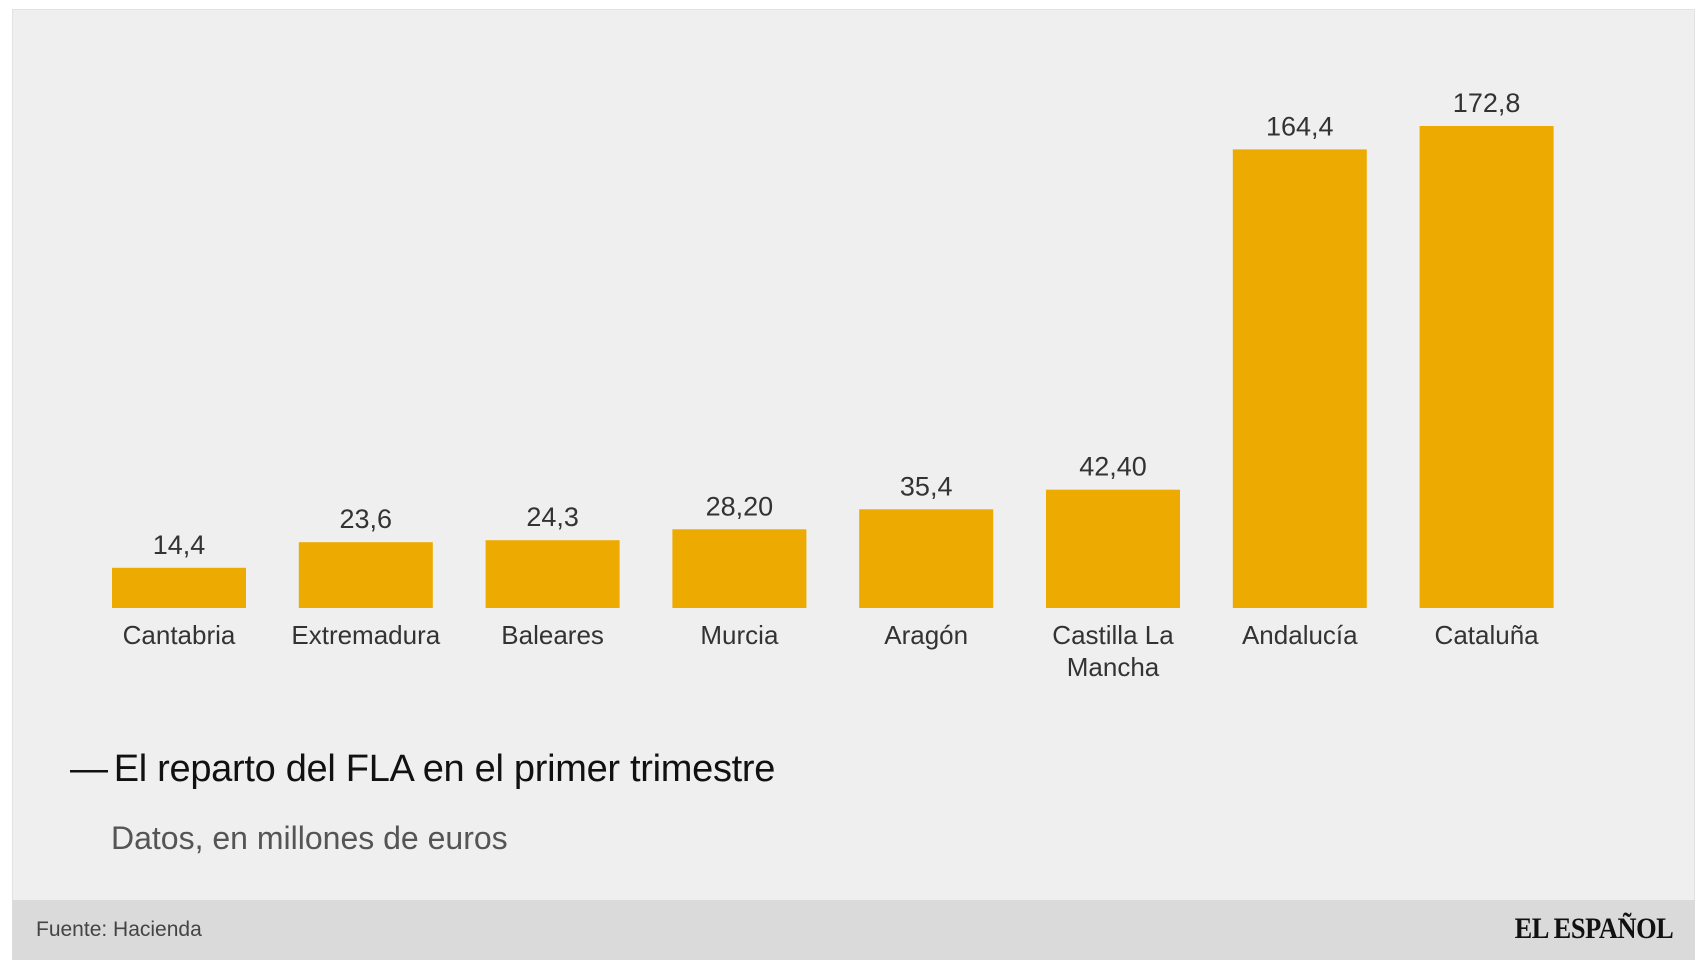  I want to click on source-note: Fuente: Hacienda, so click(119, 929).